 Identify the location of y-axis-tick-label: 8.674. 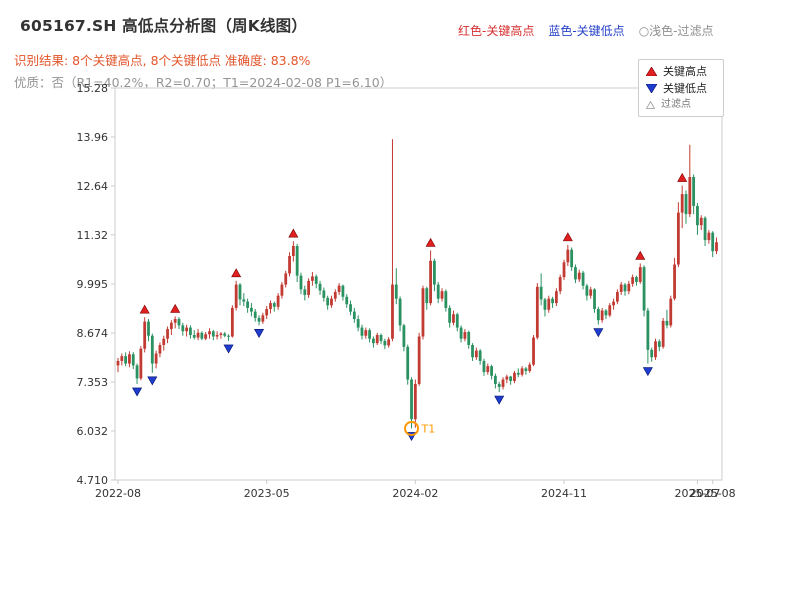
(93, 333).